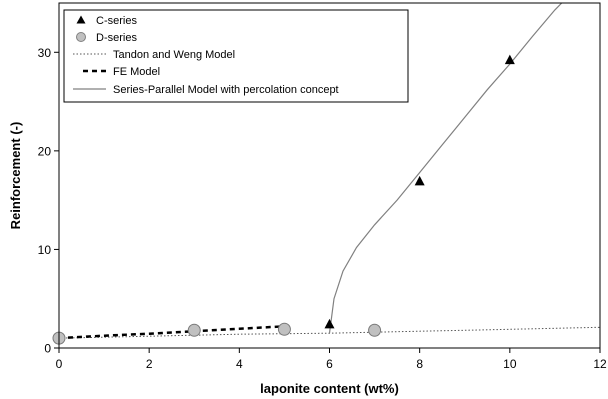 Image resolution: width=608 pixels, height=399 pixels. Describe the element at coordinates (174, 55) in the screenshot. I see `legend-label: Tandon and Weng Model` at that location.